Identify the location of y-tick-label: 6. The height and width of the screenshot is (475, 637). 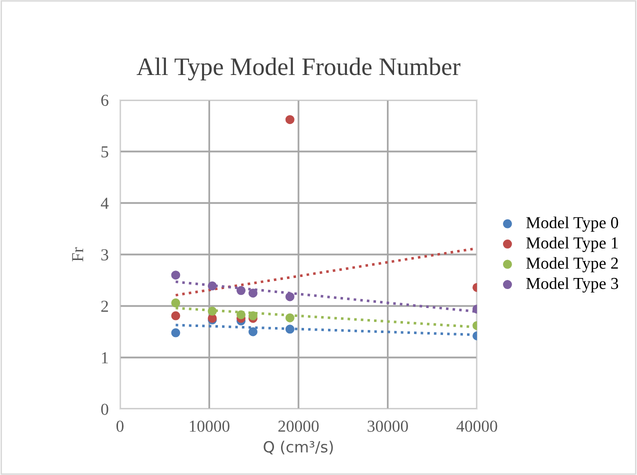
(104, 100).